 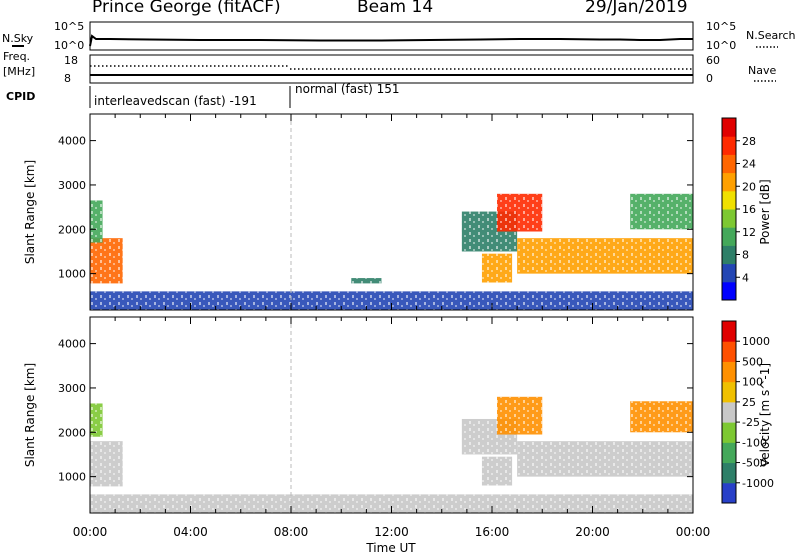 What do you see at coordinates (72, 229) in the screenshot?
I see `power-y-tick-label: 2000` at bounding box center [72, 229].